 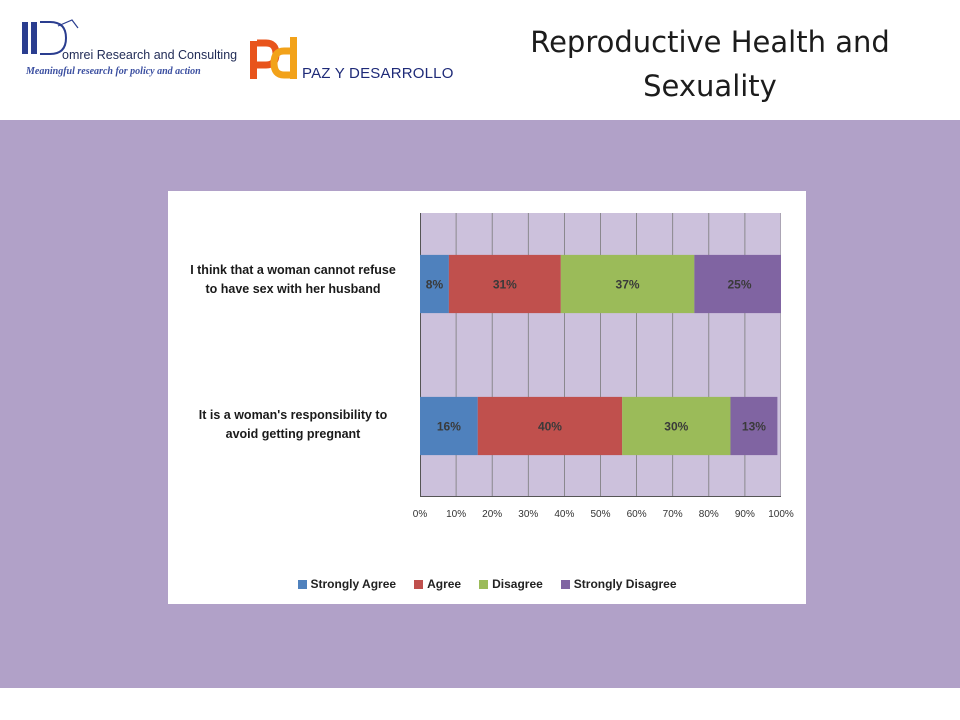 What do you see at coordinates (353, 584) in the screenshot?
I see `legend-label: Strongly Agree` at bounding box center [353, 584].